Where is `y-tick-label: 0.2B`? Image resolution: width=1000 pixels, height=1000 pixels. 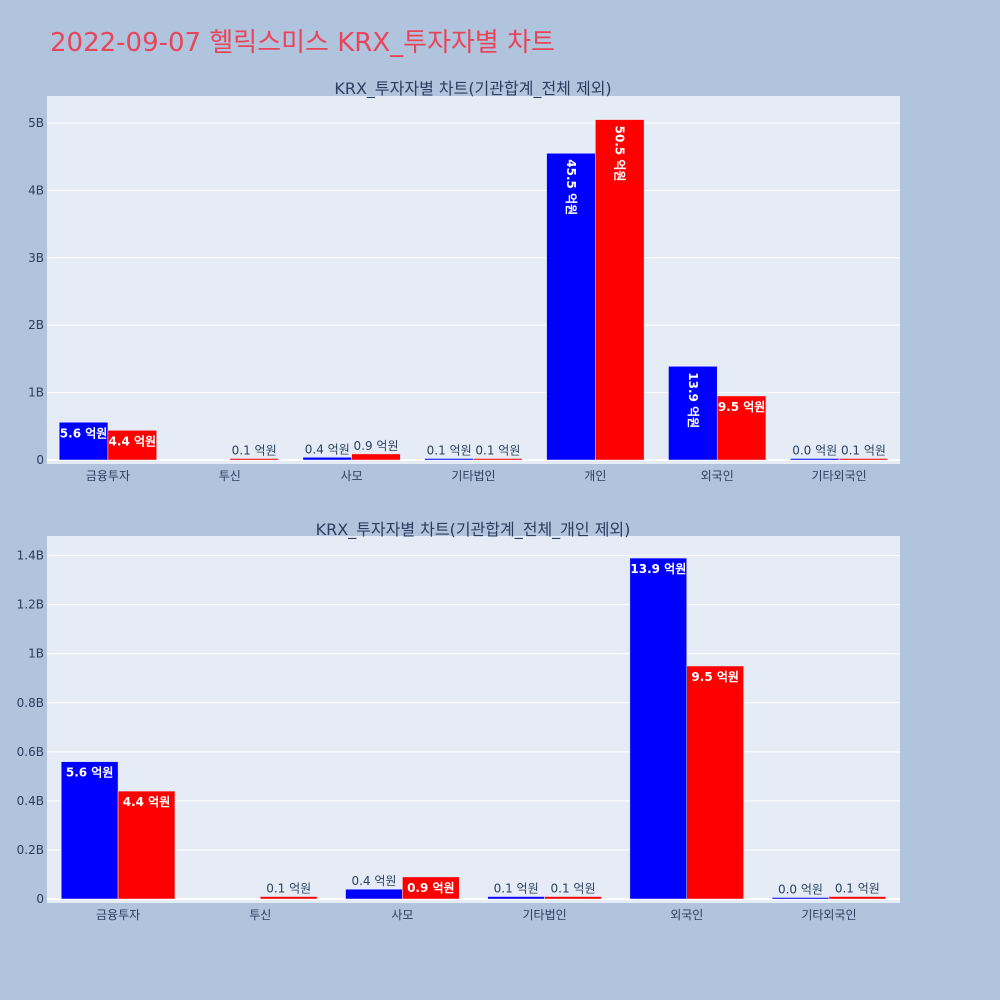 y-tick-label: 0.2B is located at coordinates (30, 850).